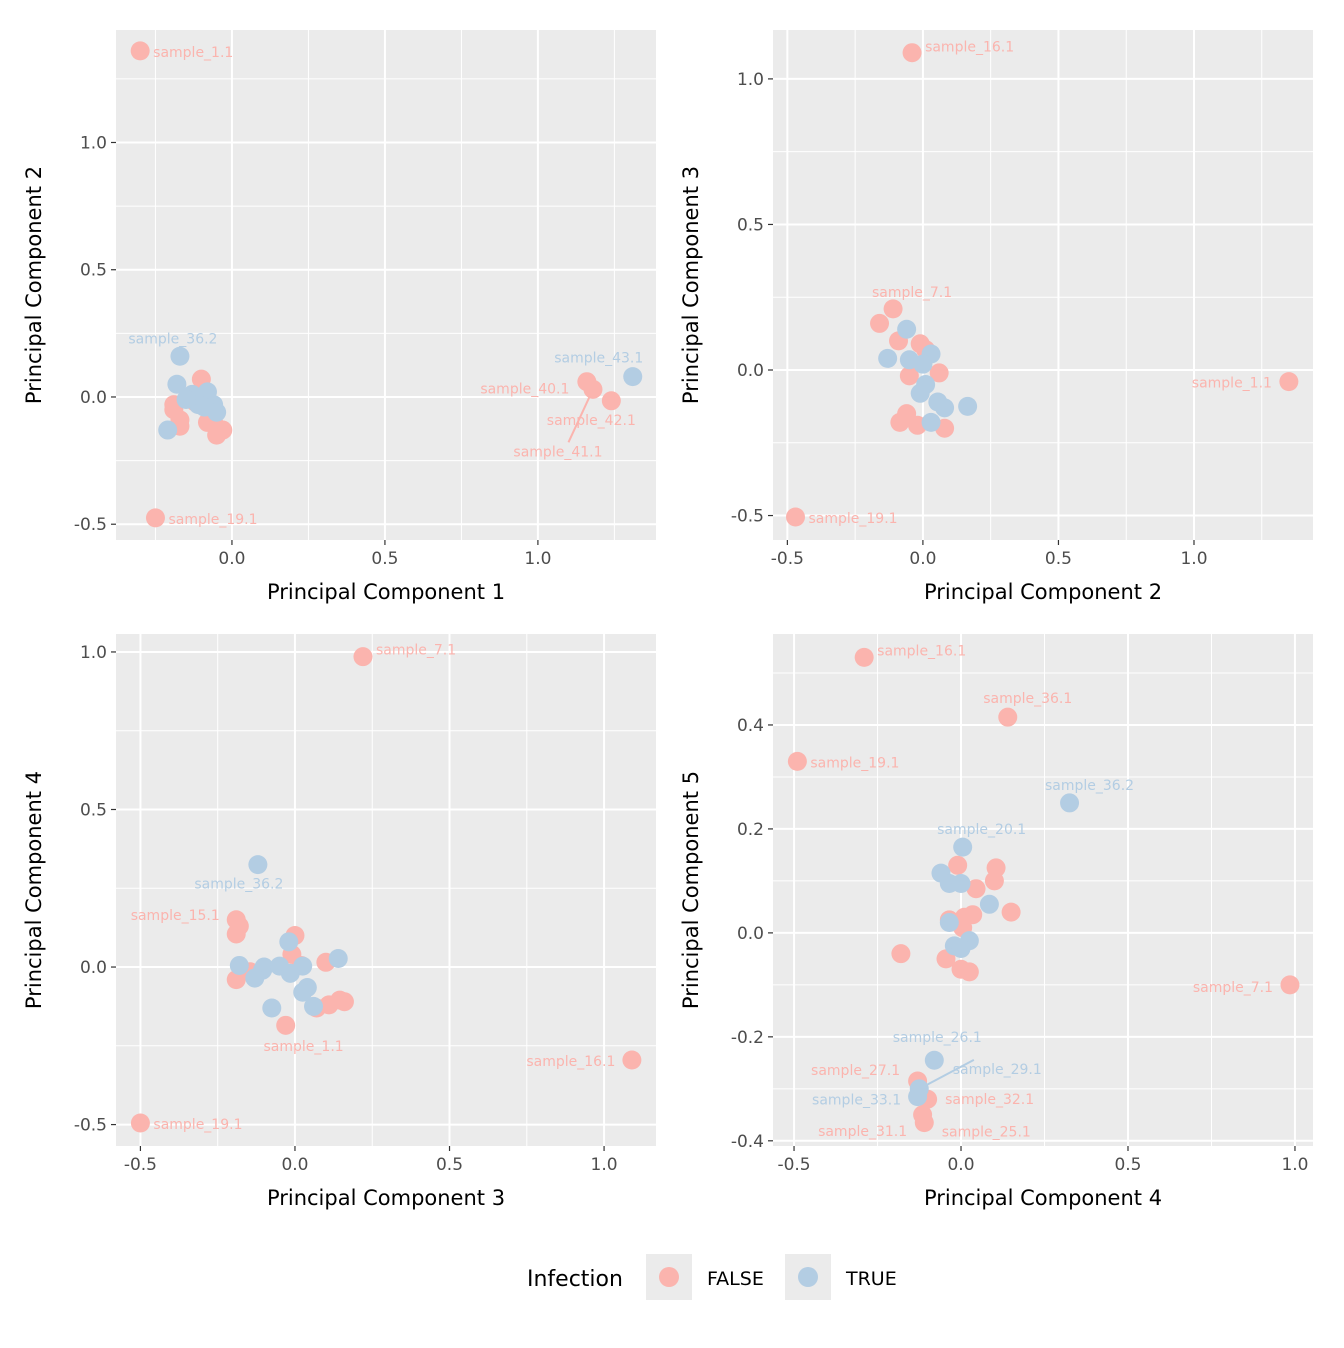 The width and height of the screenshot is (1344, 1348). What do you see at coordinates (712, 1277) in the screenshot?
I see `legend: Infection FALSE TRUE` at bounding box center [712, 1277].